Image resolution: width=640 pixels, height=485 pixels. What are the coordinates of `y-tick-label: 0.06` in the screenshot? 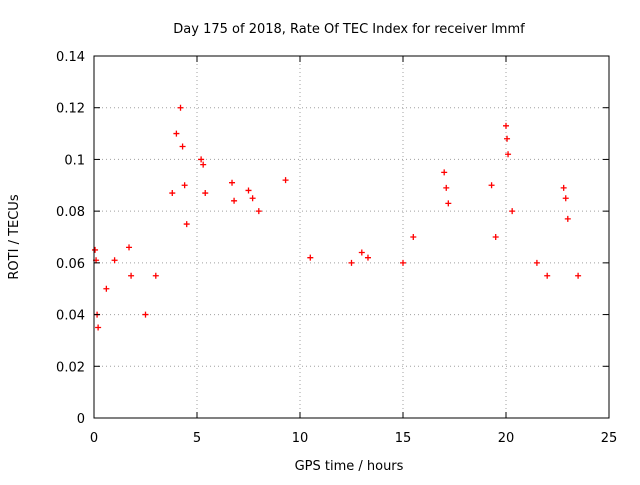 It's located at (70, 264).